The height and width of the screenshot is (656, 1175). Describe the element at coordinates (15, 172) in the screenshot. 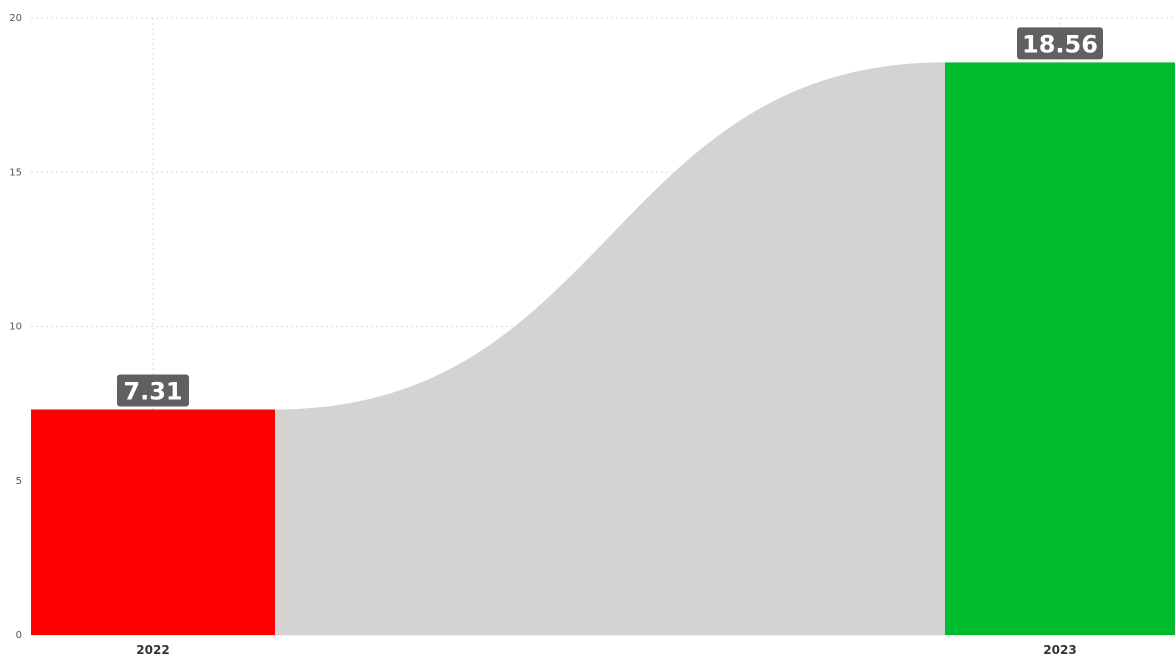

I see `y-tick-label: 15` at that location.